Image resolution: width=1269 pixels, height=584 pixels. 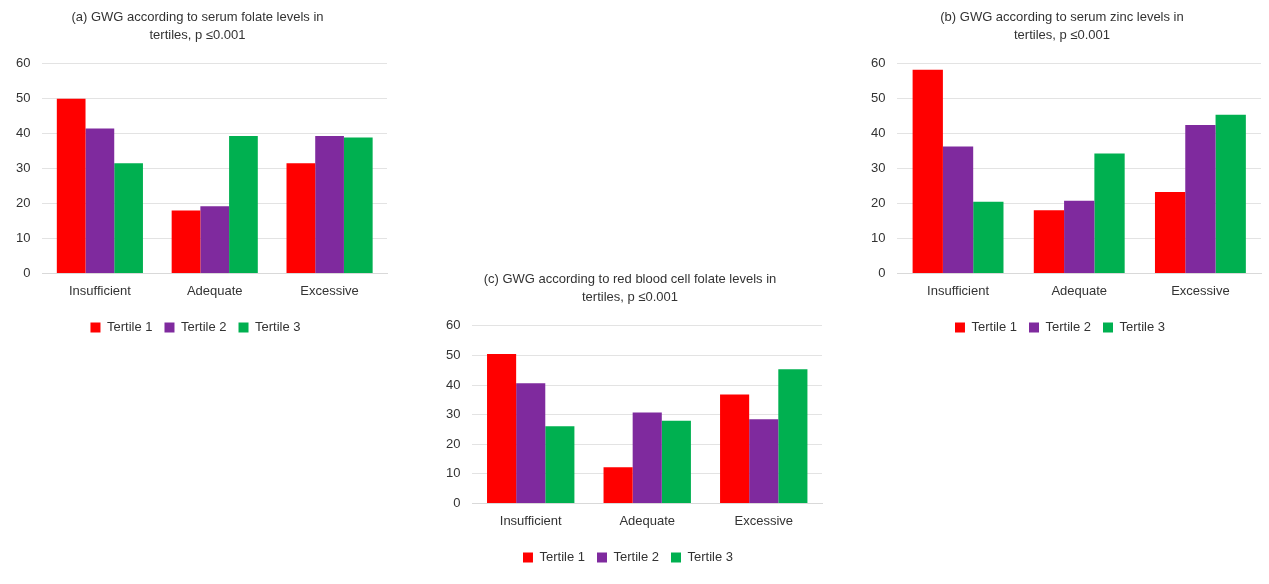 What do you see at coordinates (1062, 26) in the screenshot?
I see `chart-title: (b) GWG according to serum zinc levels in tertiles, p ≤0.001` at bounding box center [1062, 26].